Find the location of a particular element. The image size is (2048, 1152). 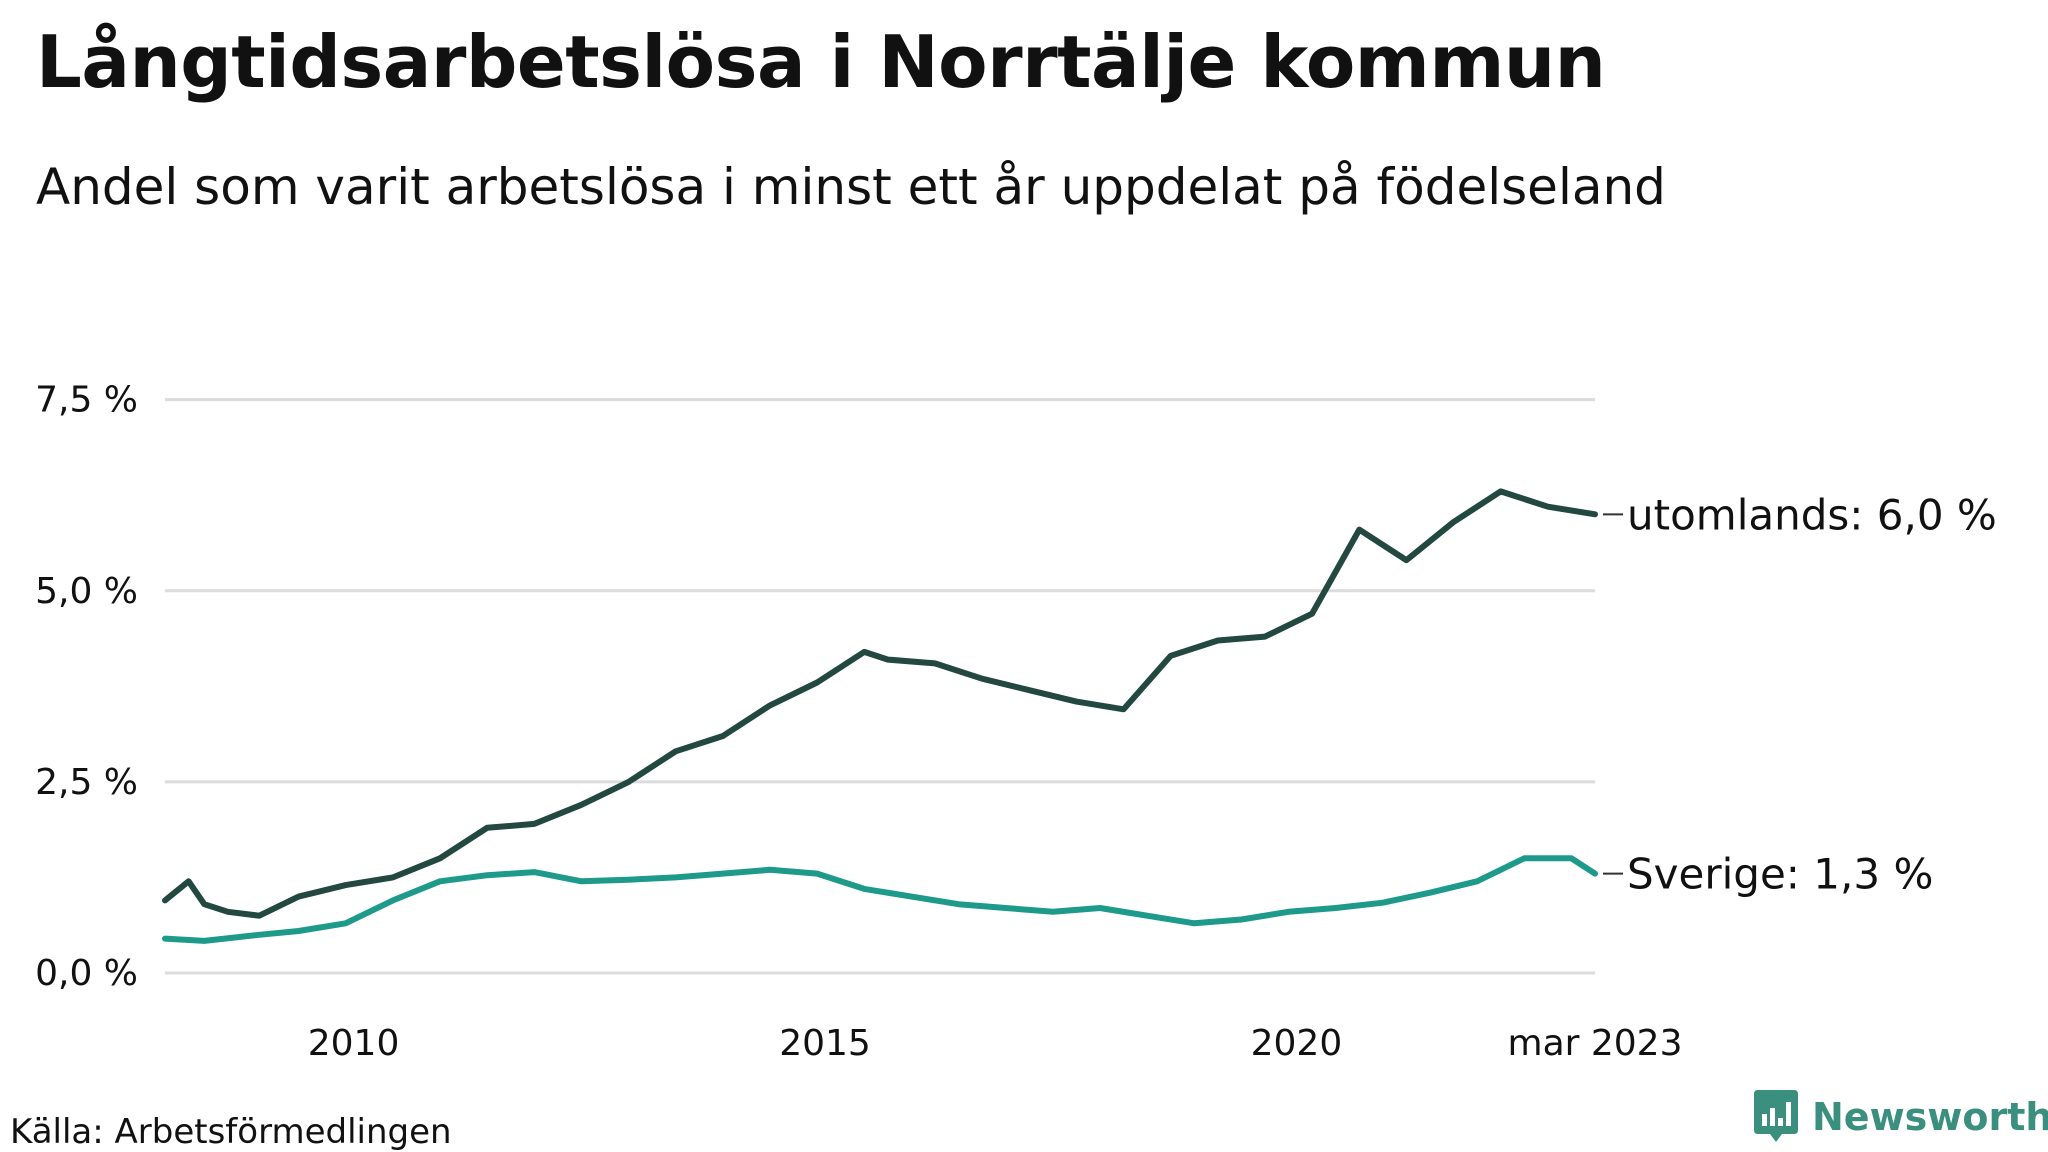

y-axis-ticks: 0,0 % 2,5 % 5,0 % 7,5 % is located at coordinates (86, 687).